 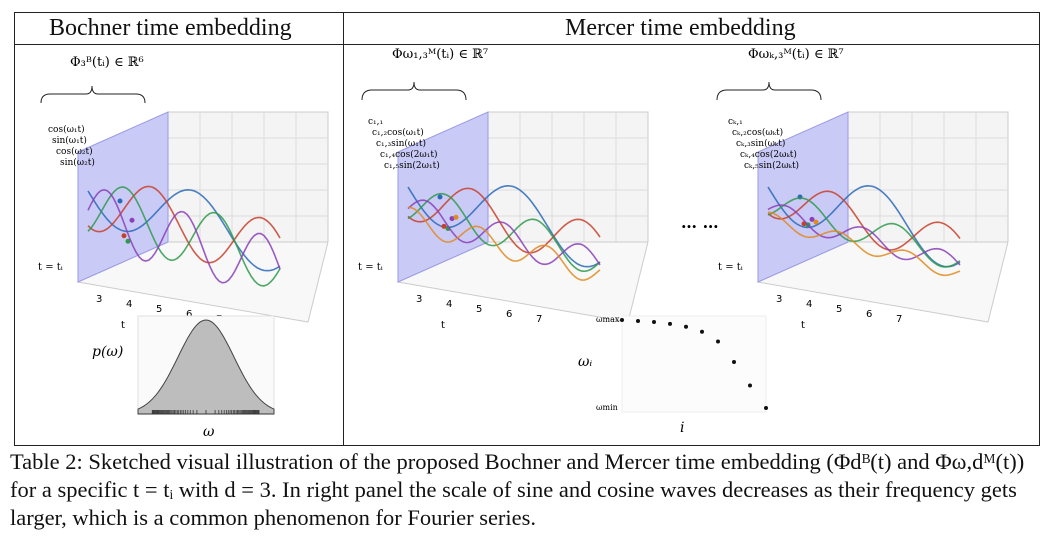 I want to click on feature-label: c₁,₁, so click(x=375, y=122).